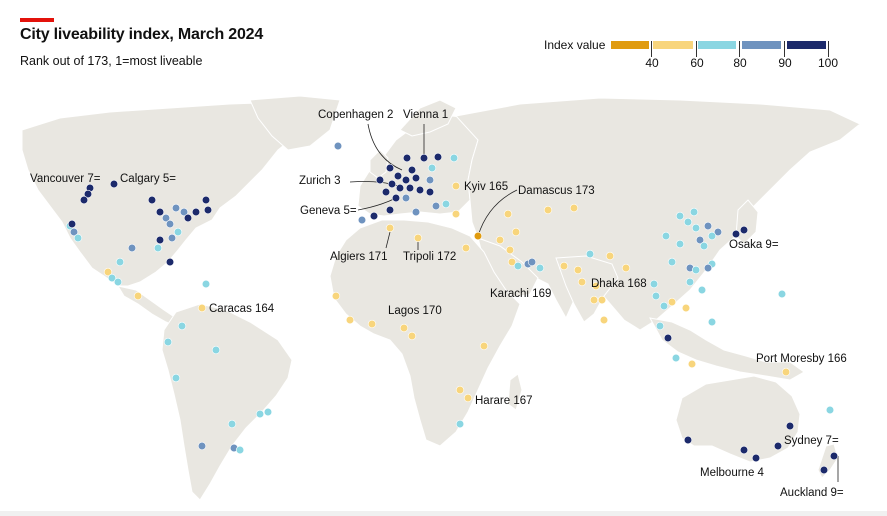 The height and width of the screenshot is (516, 887). I want to click on legend-tick-80: 80, so click(740, 63).